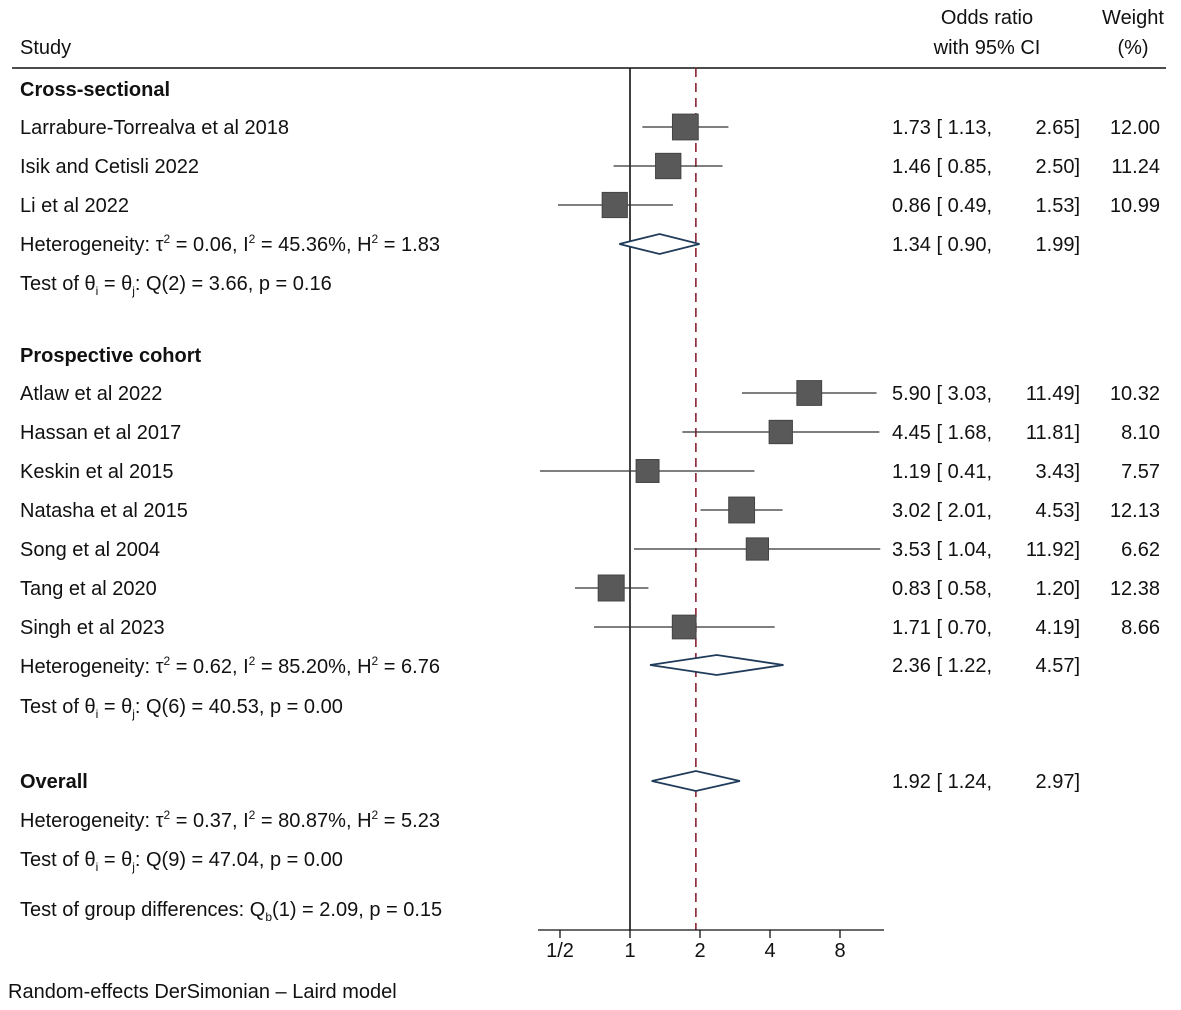 The height and width of the screenshot is (1010, 1181). Describe the element at coordinates (560, 951) in the screenshot. I see `x-tick-label: 1/2` at that location.